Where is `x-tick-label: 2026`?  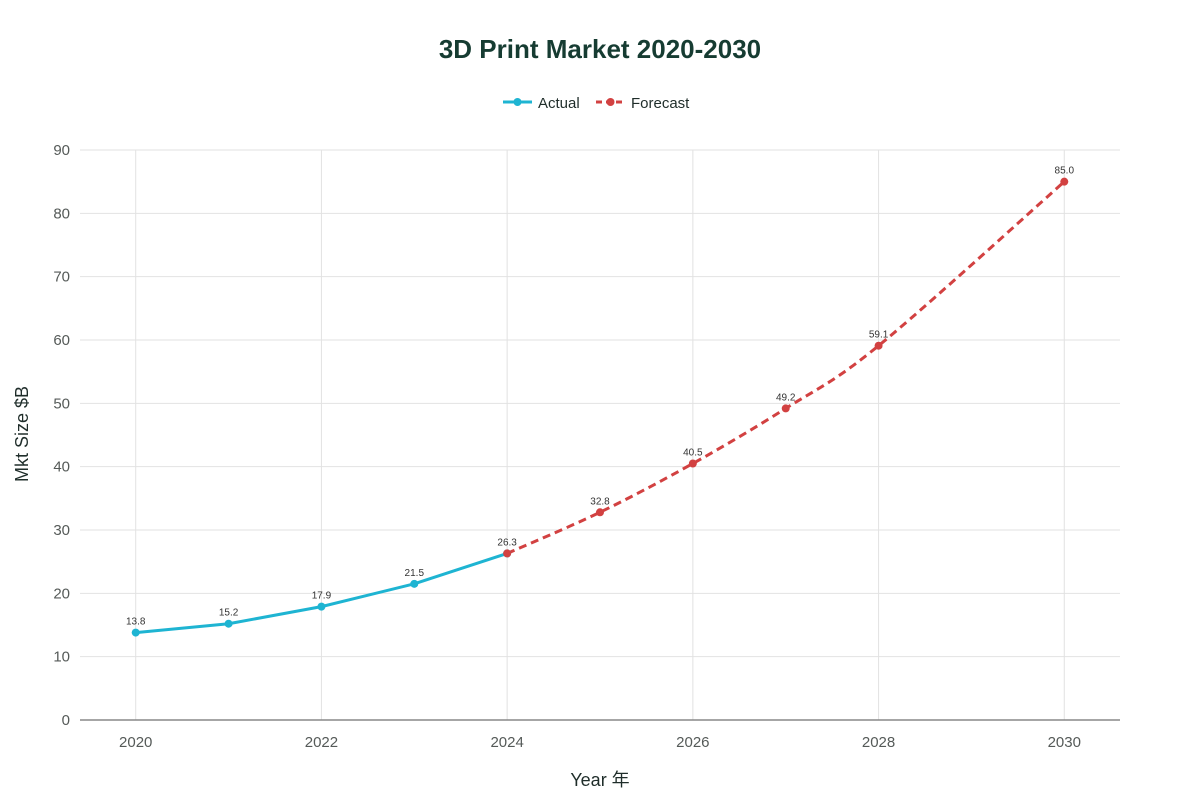
x-tick-label: 2026 is located at coordinates (692, 742).